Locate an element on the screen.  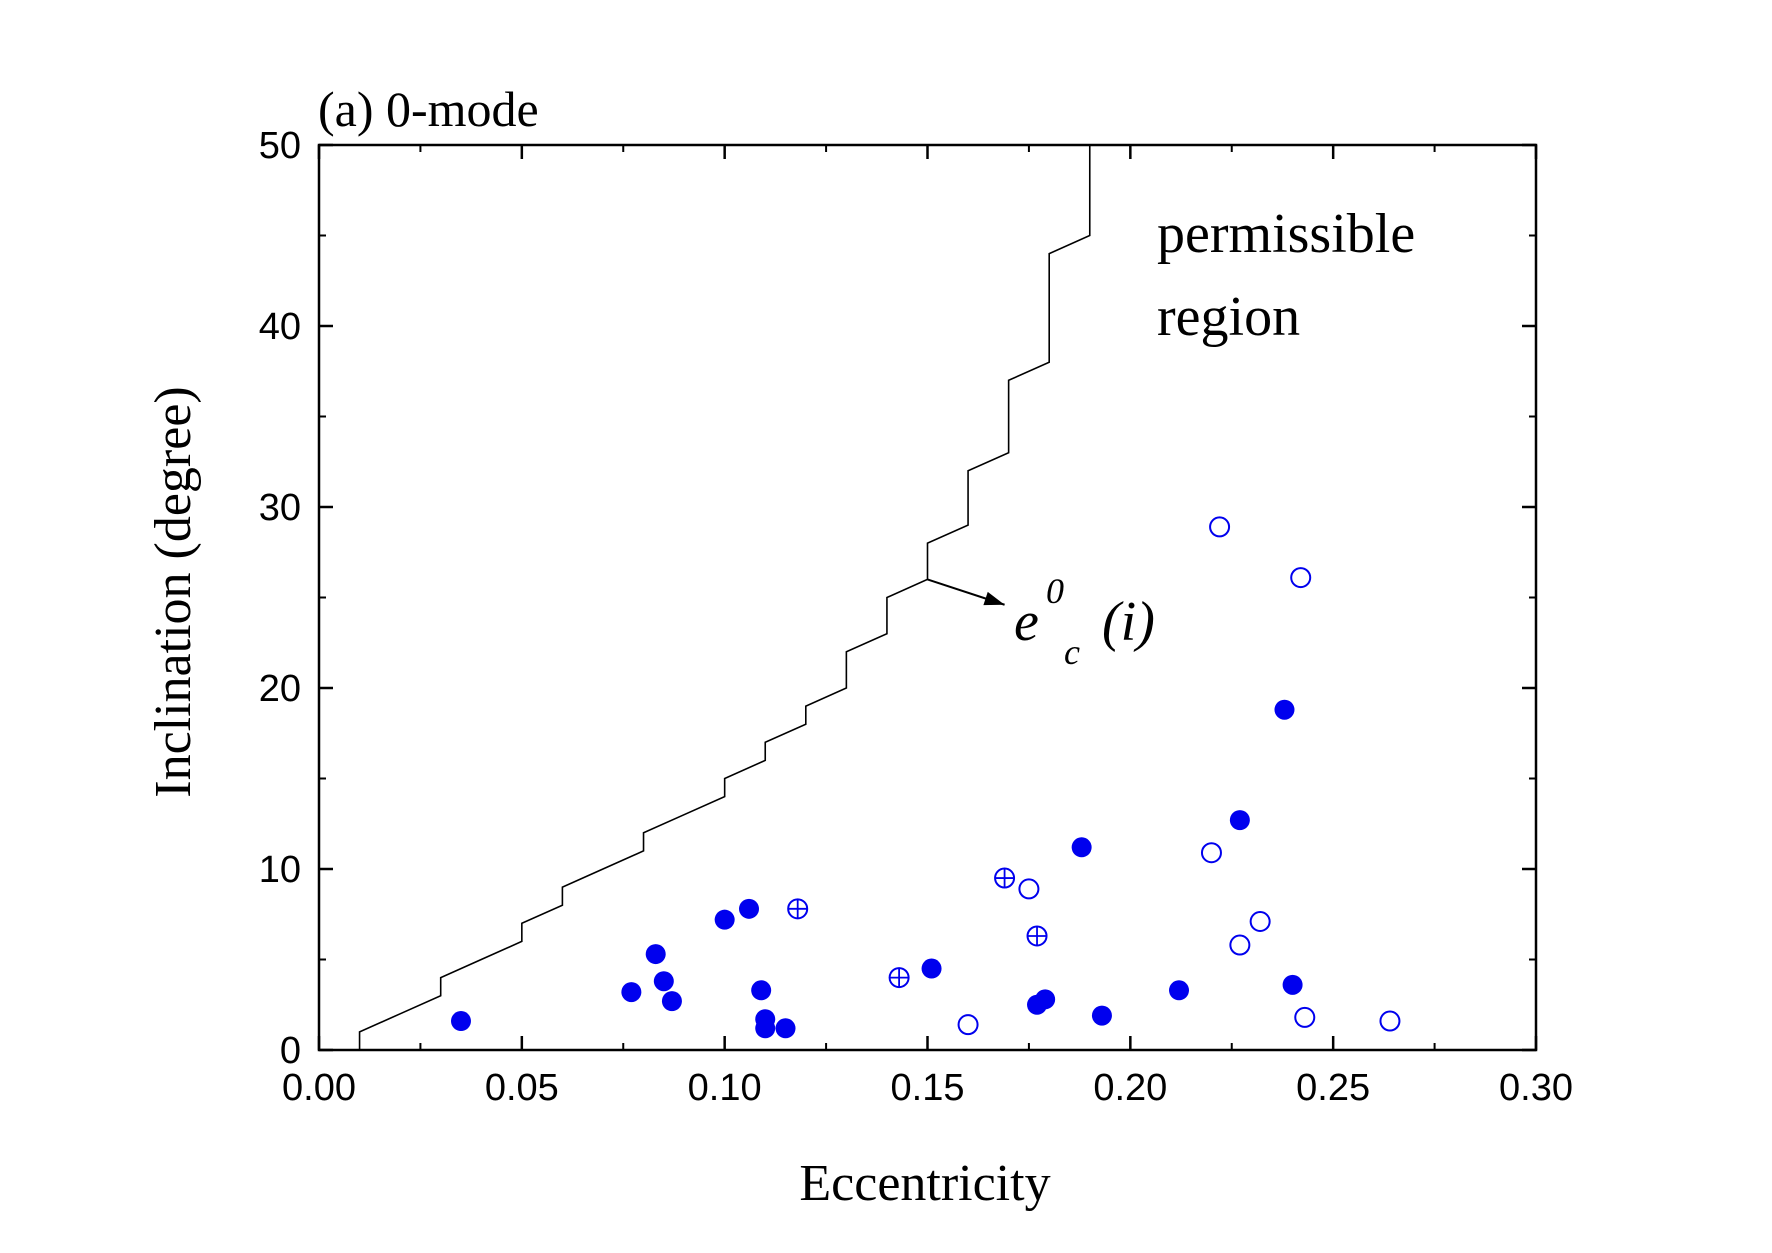
y-tick-label: 0 is located at coordinates (290, 1051).